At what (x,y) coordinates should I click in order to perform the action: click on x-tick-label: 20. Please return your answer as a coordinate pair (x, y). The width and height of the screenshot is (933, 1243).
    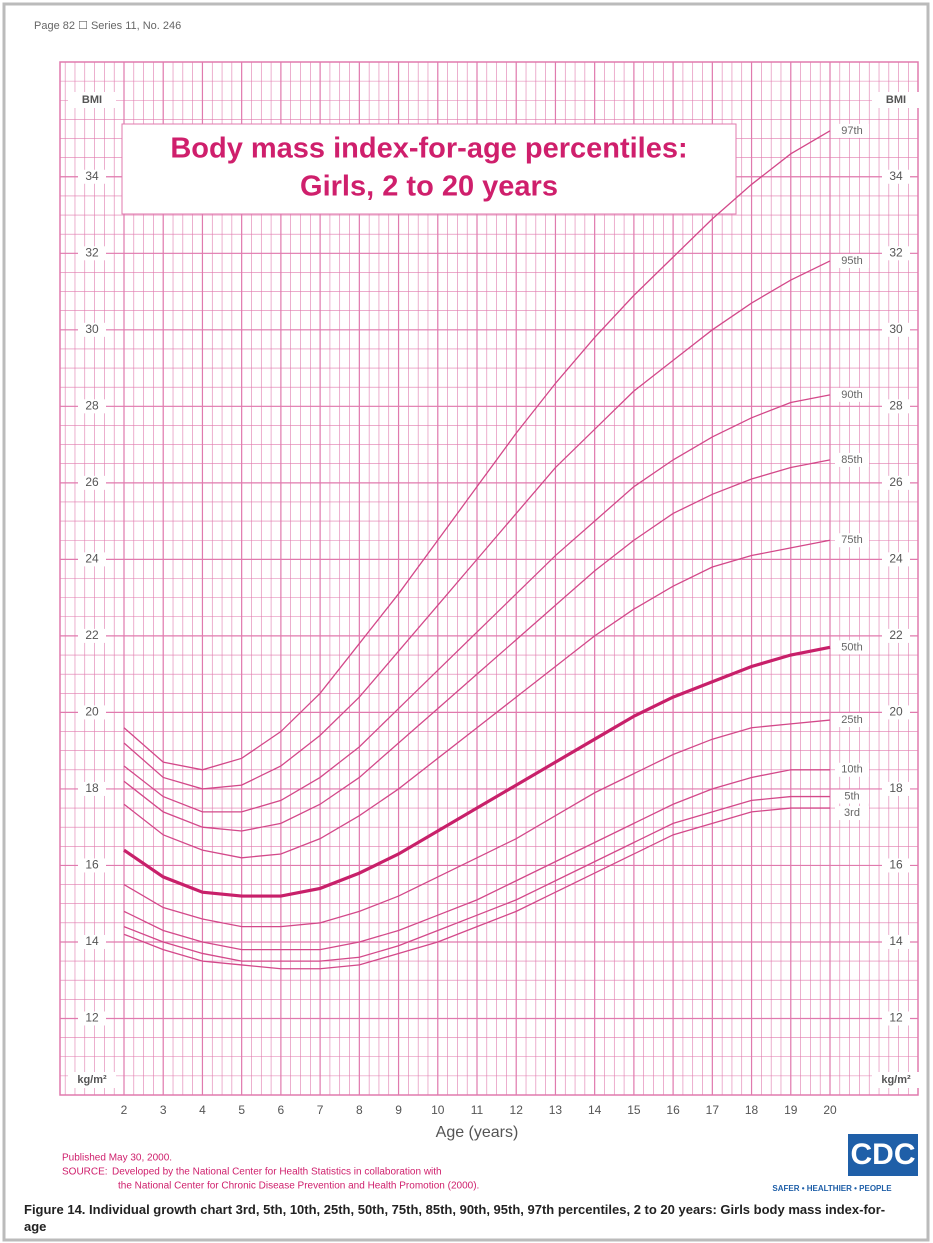
    Looking at the image, I should click on (830, 1110).